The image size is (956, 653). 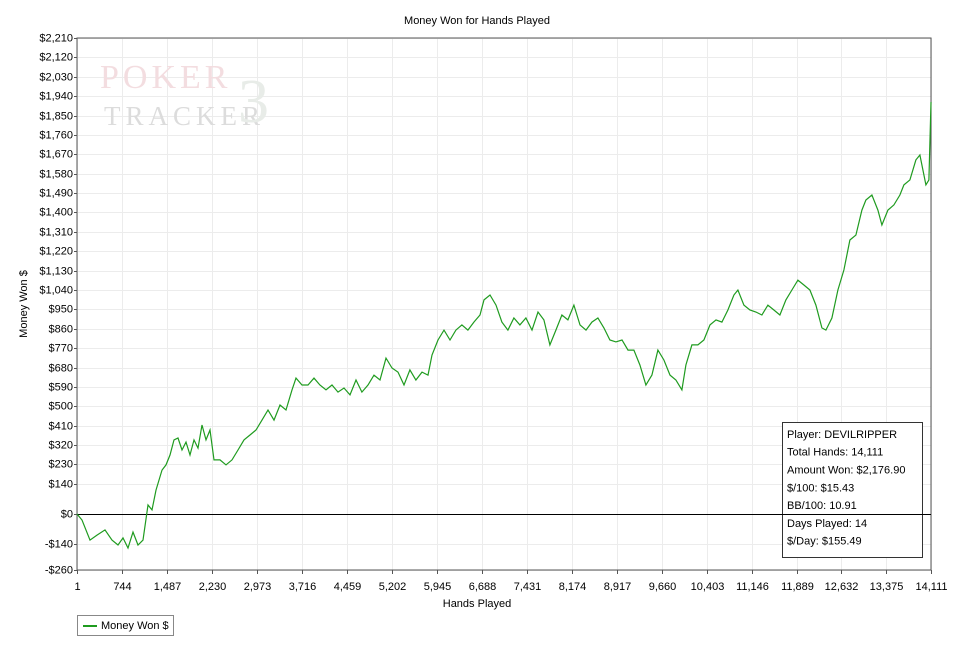 I want to click on x-tick-label: 8,917, so click(x=618, y=587).